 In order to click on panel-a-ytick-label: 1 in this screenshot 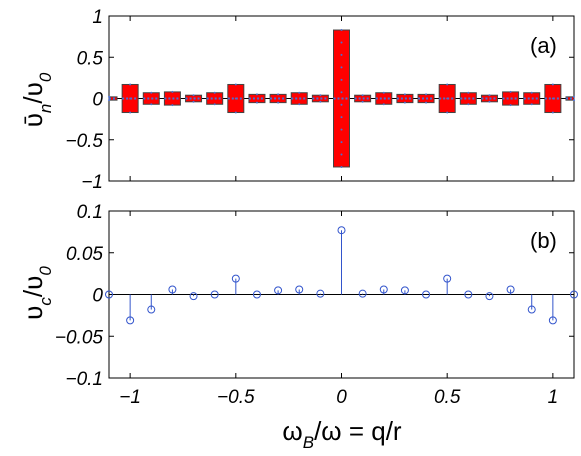, I will do `click(97, 17)`.